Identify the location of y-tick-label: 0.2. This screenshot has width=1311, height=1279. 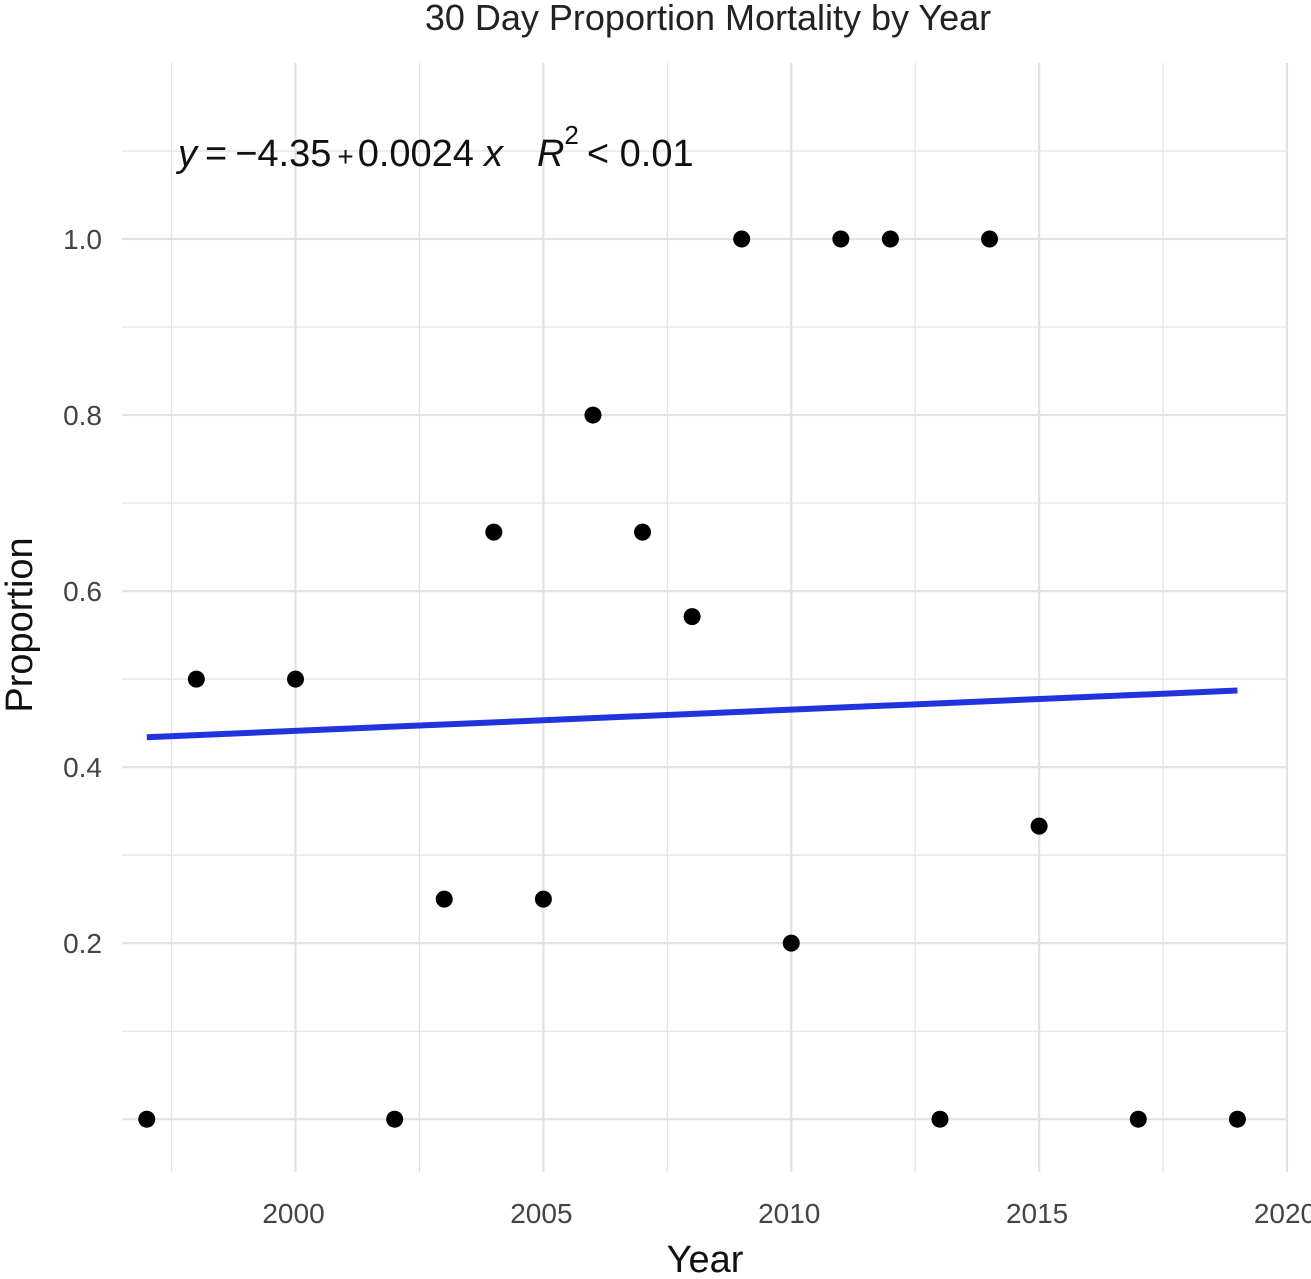
(82, 943).